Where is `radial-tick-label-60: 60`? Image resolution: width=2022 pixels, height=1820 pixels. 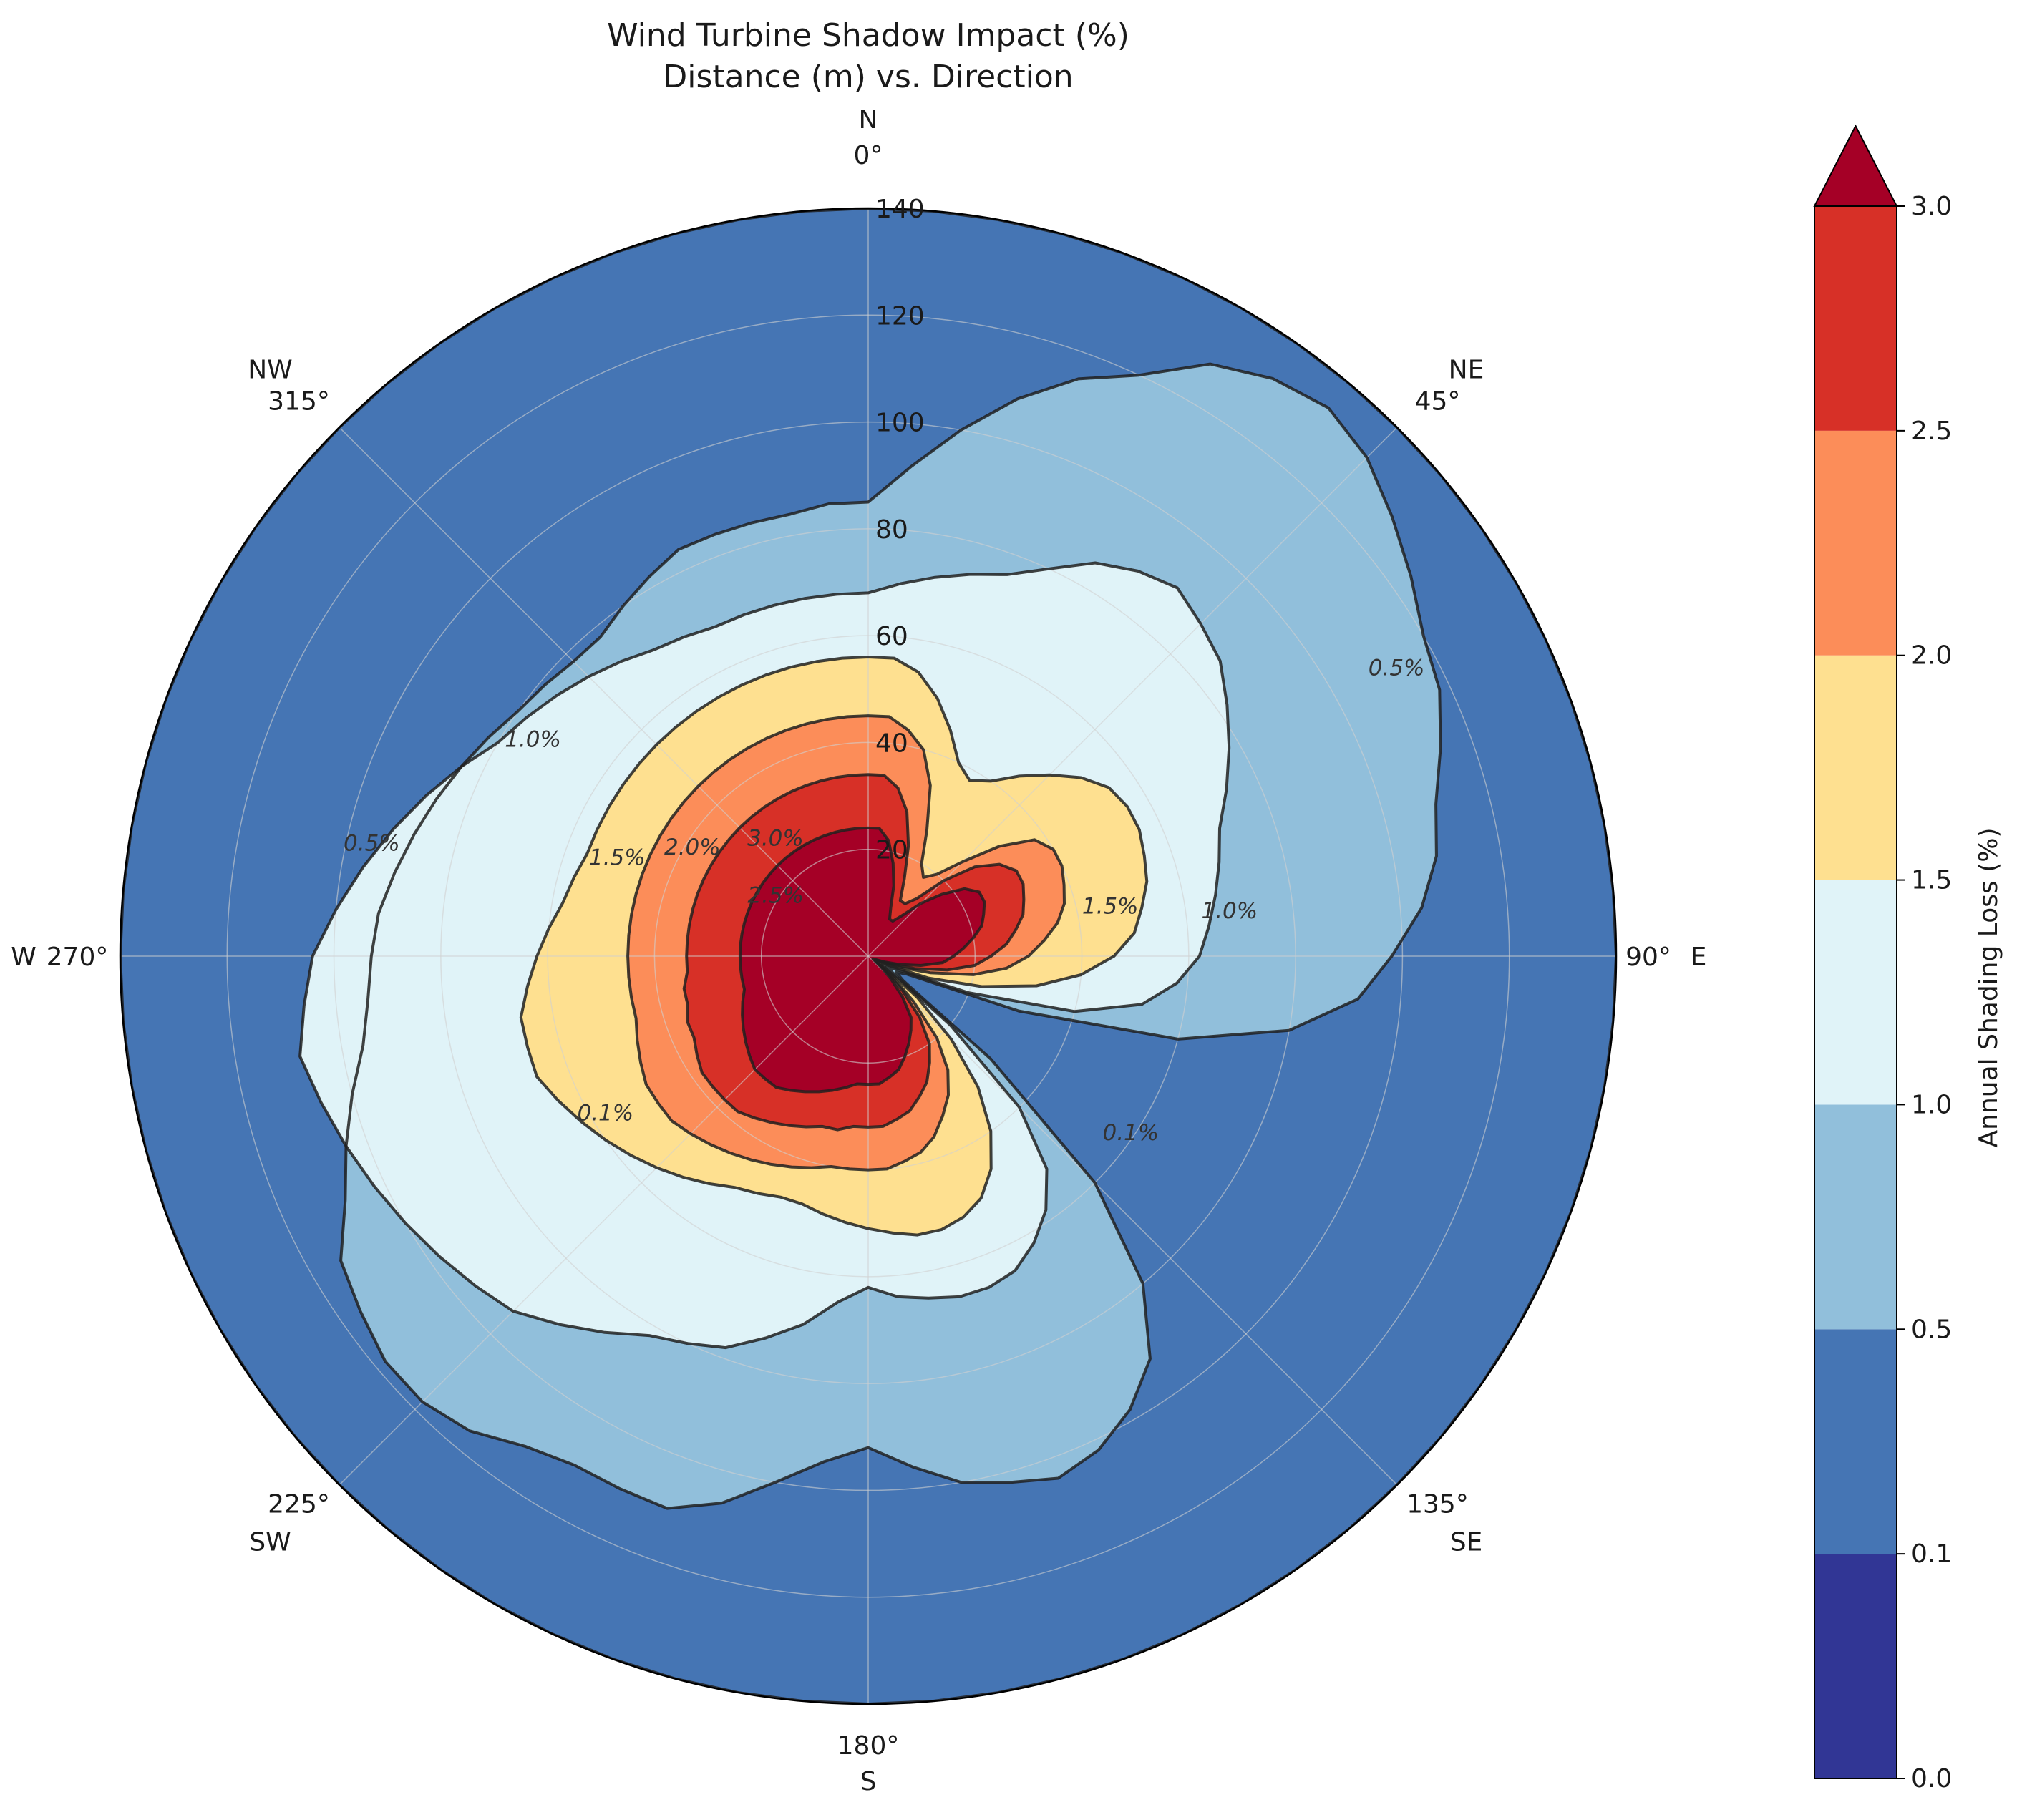
radial-tick-label-60: 60 is located at coordinates (892, 636).